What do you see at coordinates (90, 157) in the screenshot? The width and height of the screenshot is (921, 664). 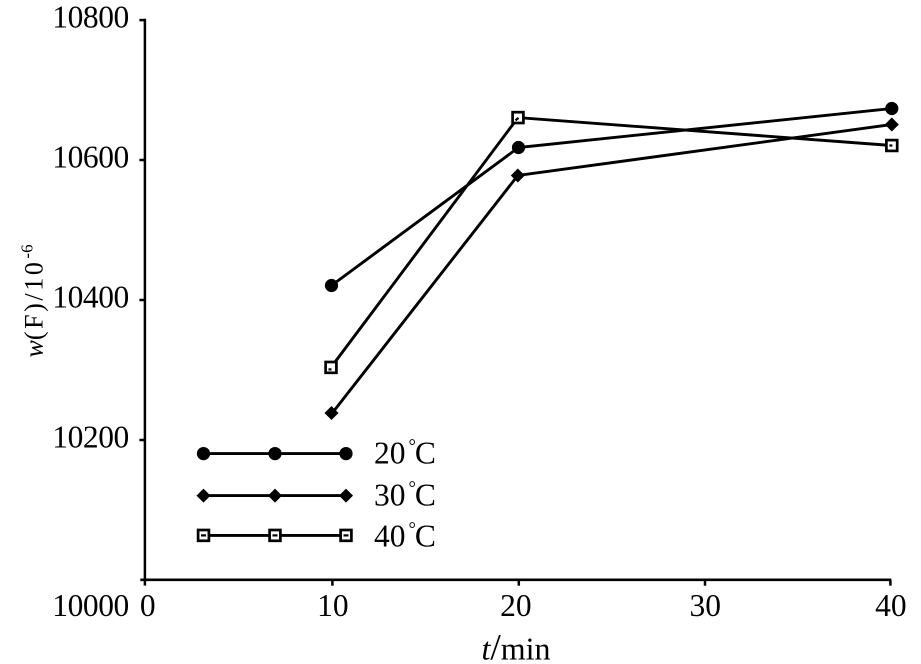 I see `svg-text: 10600` at bounding box center [90, 157].